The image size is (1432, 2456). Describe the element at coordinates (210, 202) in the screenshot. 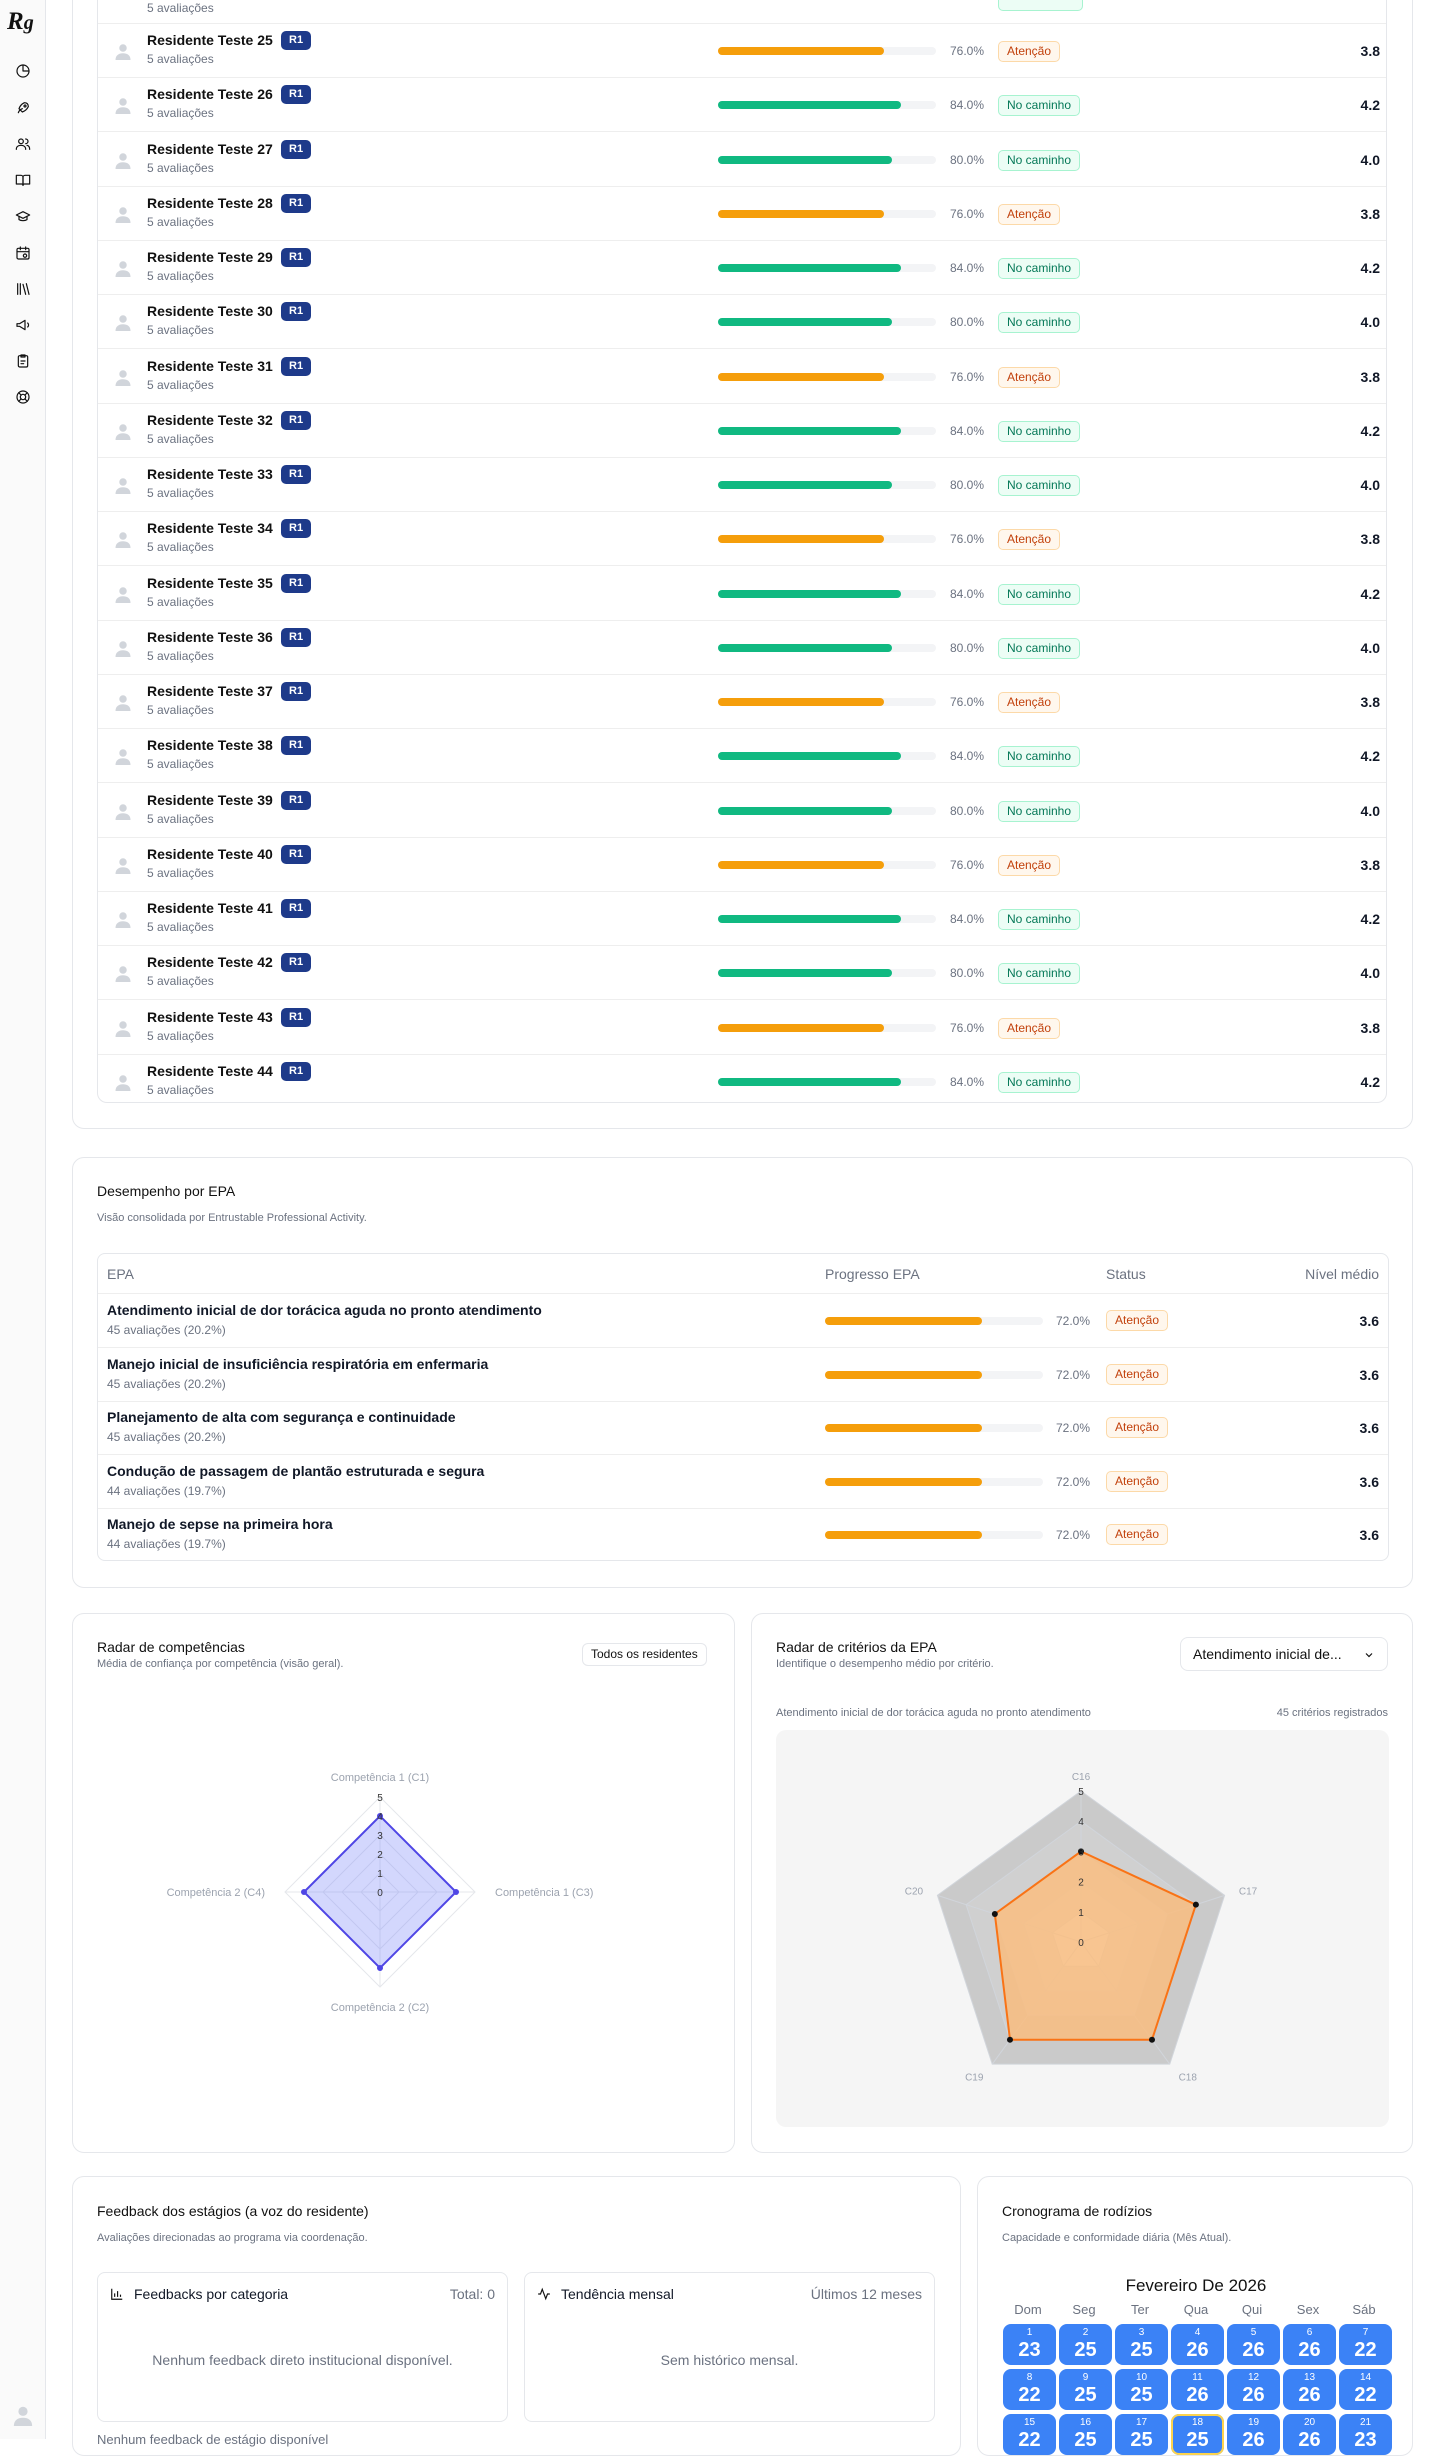

I see `resident-name: Residente Teste 28` at that location.